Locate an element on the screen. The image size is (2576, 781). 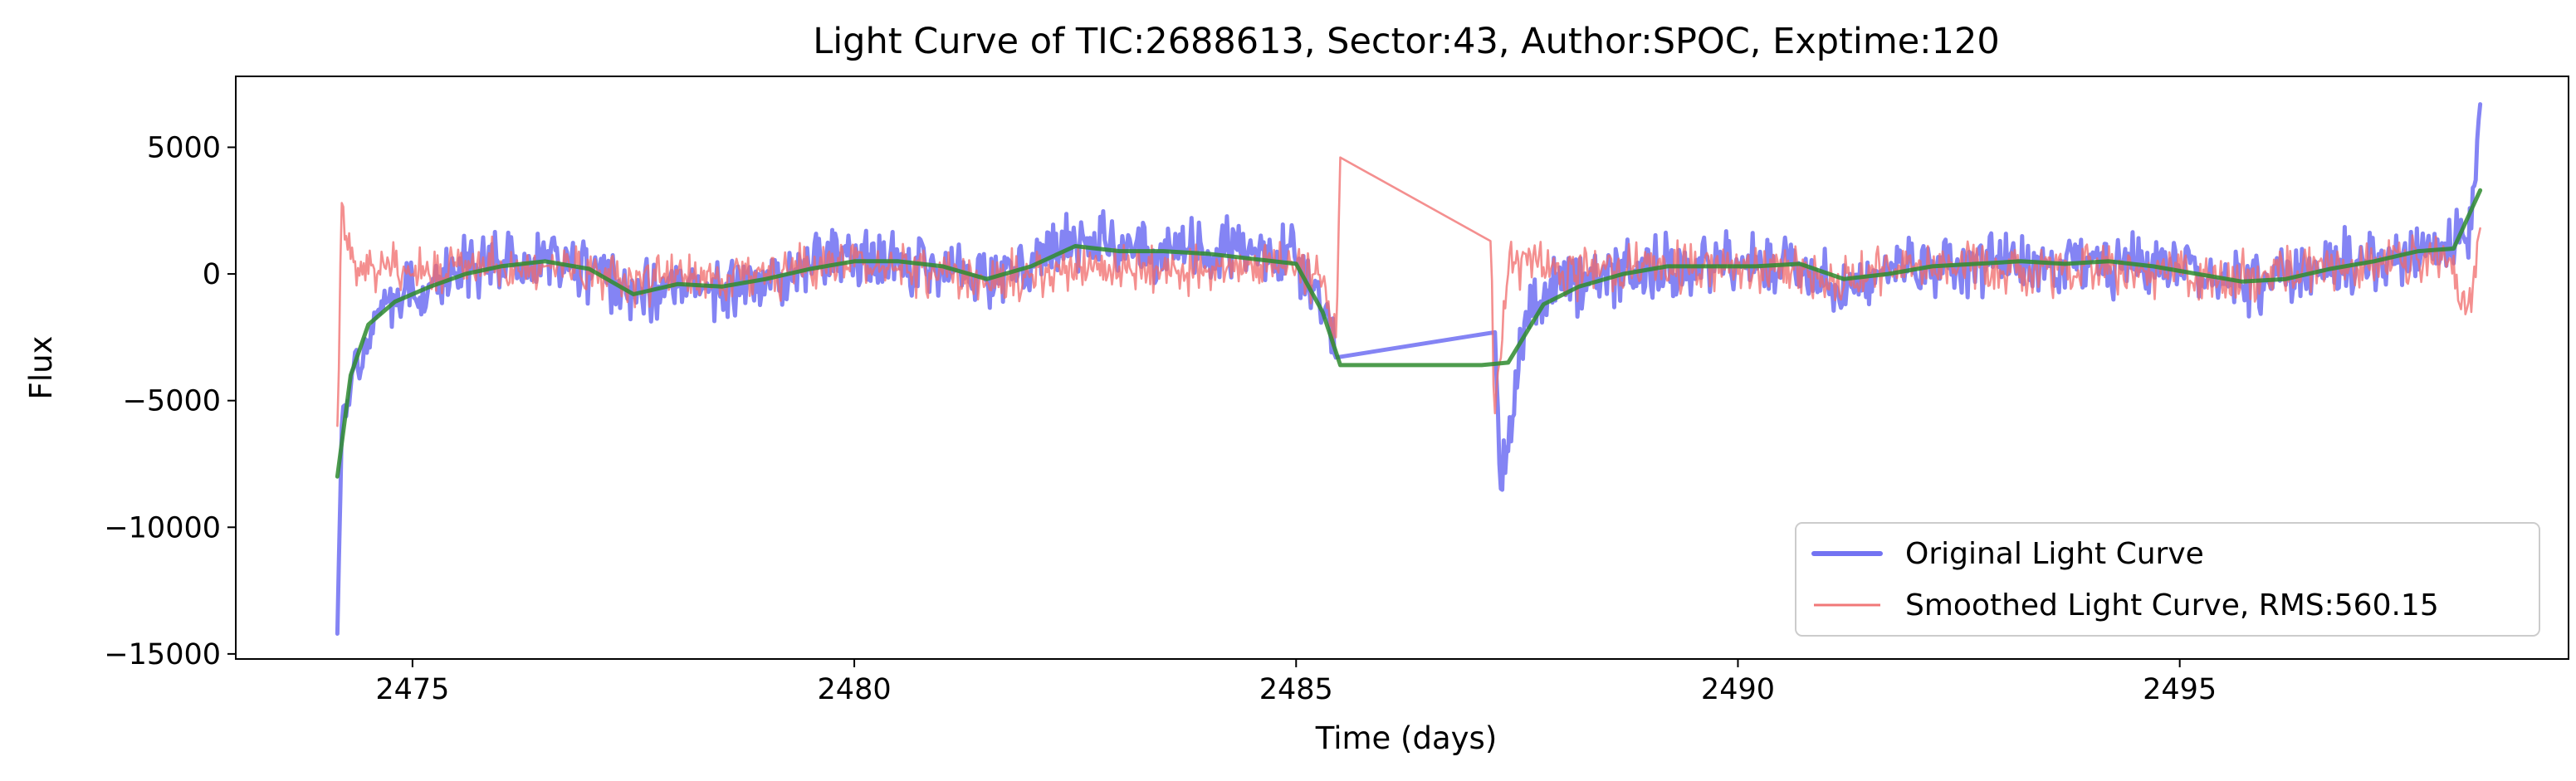
x-tick-label: 2480 is located at coordinates (855, 689).